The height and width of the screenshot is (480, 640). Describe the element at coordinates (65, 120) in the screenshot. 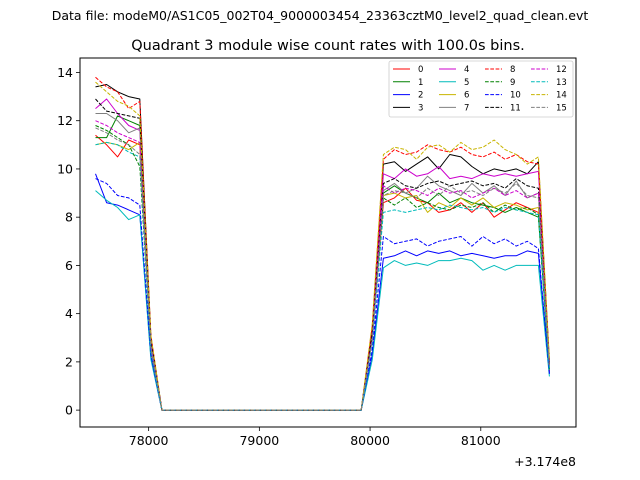

I see `y-tick-label: 12` at that location.